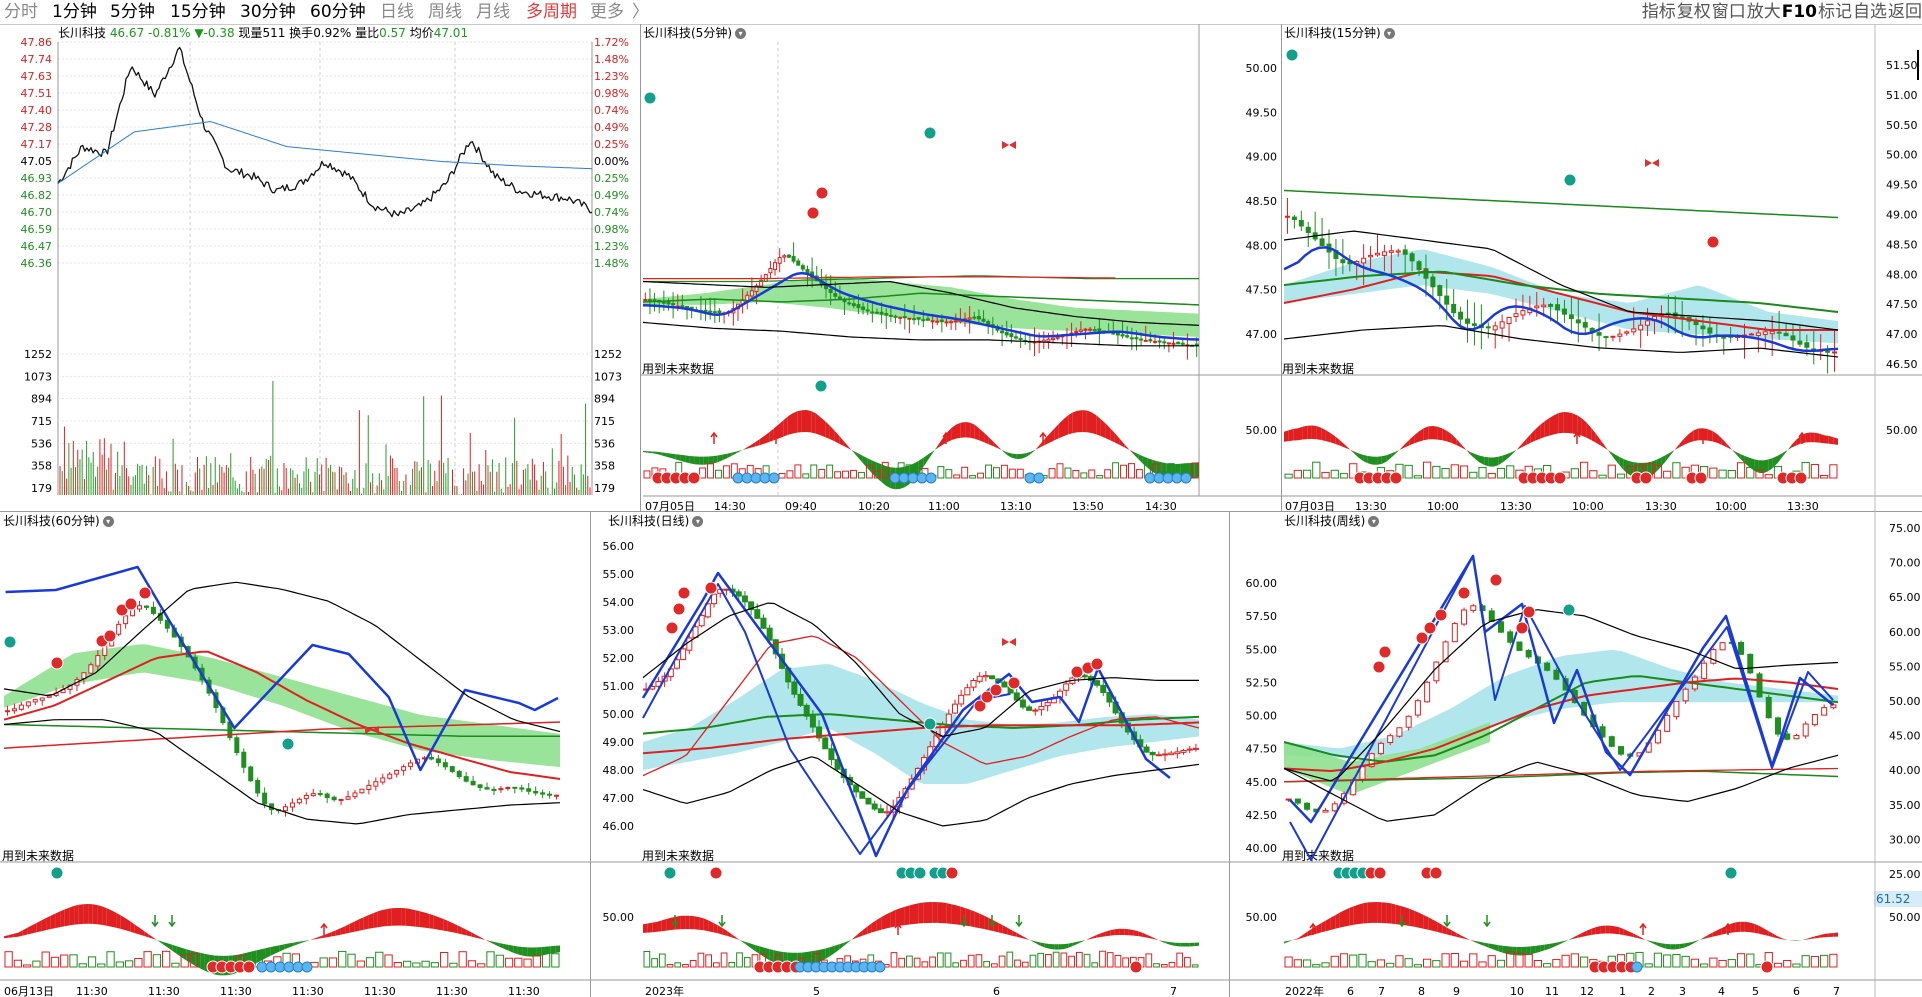  Describe the element at coordinates (649, 521) in the screenshot. I see `panel-title-daily-text: 长川科技(日线)` at that location.